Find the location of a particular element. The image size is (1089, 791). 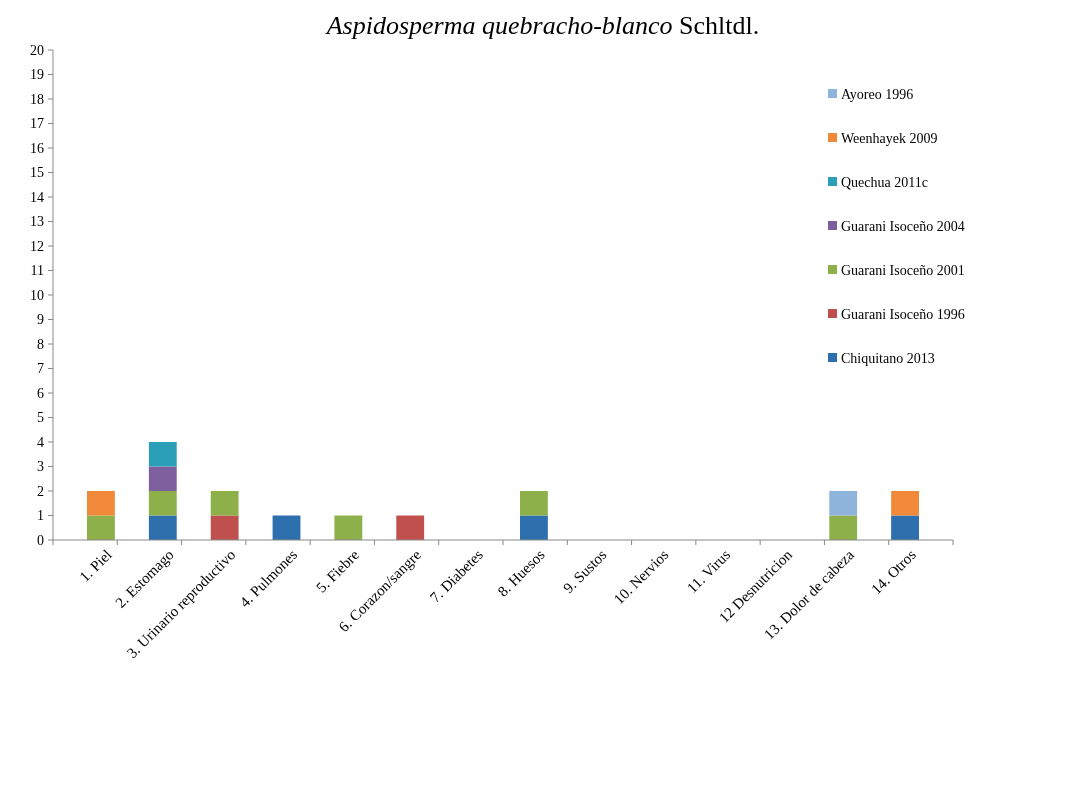

legend-label: Ayoreo 1996 is located at coordinates (877, 94).